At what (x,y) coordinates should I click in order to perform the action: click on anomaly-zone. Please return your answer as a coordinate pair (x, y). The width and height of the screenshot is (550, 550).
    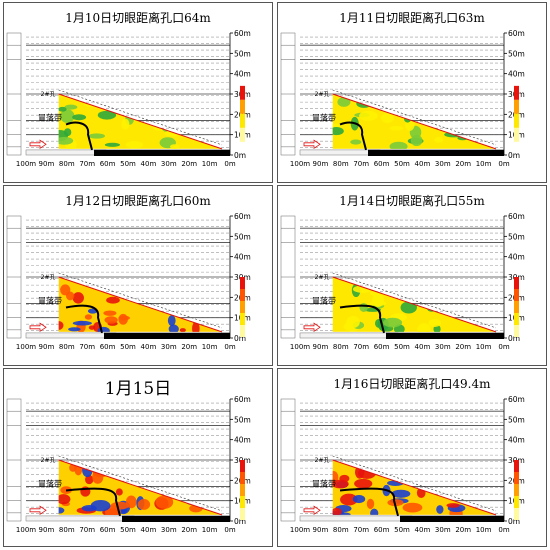
    Looking at the image, I should click on (414, 304).